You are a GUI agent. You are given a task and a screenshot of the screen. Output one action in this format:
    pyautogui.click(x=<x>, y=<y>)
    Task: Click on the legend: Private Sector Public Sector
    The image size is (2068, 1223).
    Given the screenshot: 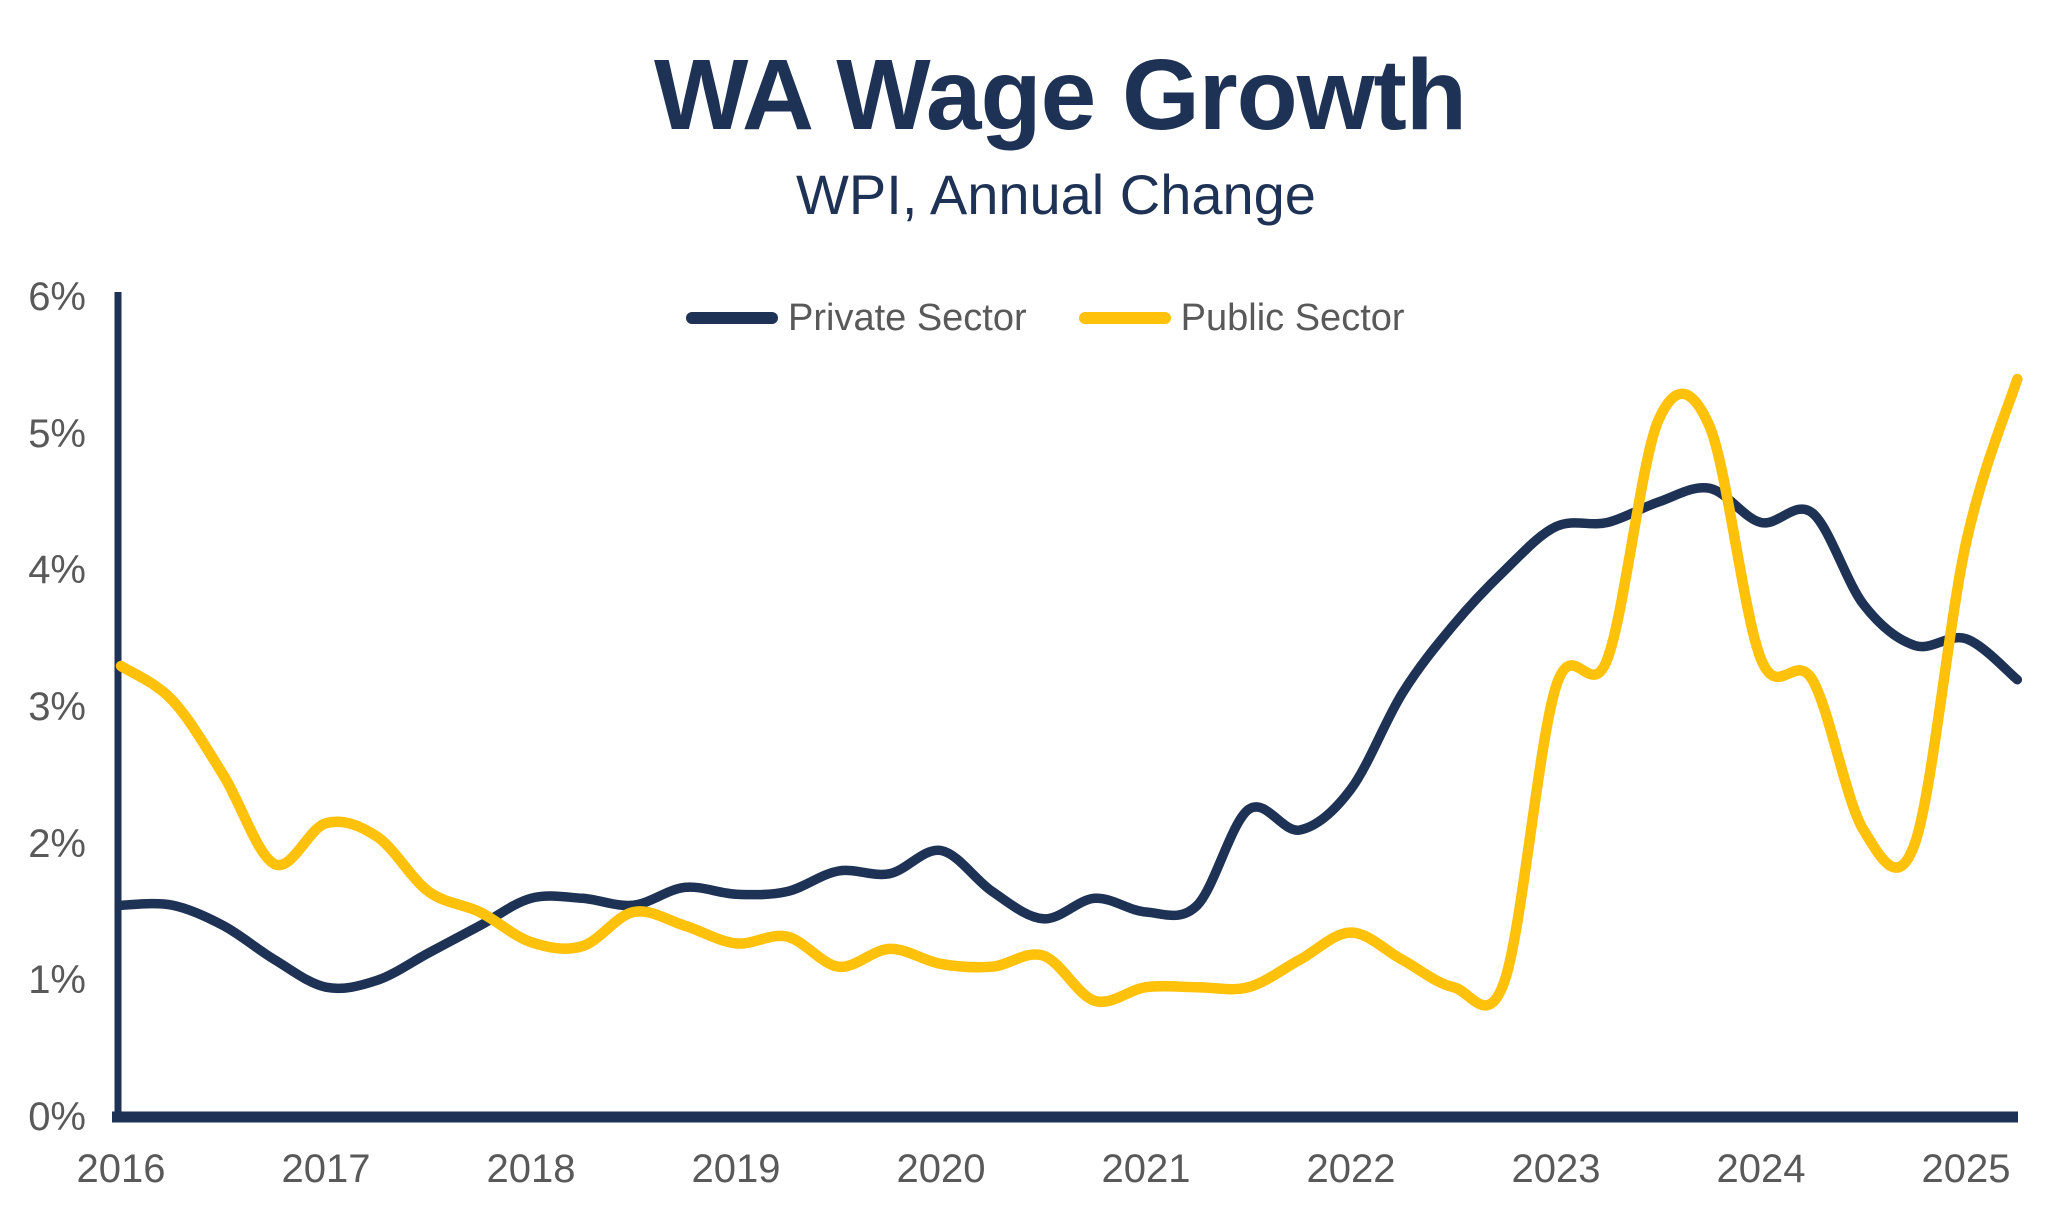 What is the action you would take?
    pyautogui.click(x=1045, y=318)
    